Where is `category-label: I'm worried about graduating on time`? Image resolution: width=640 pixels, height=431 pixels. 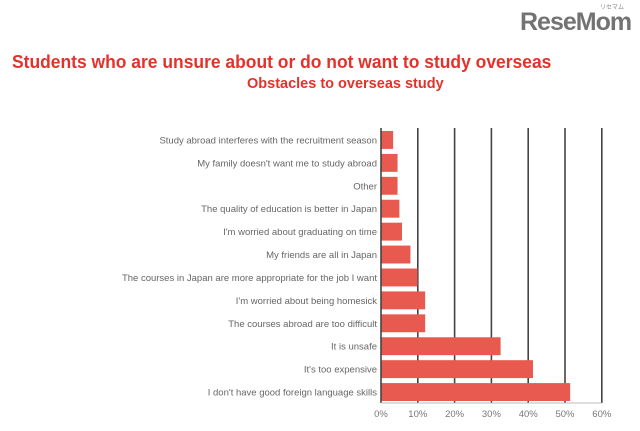 category-label: I'm worried about graduating on time is located at coordinates (300, 232).